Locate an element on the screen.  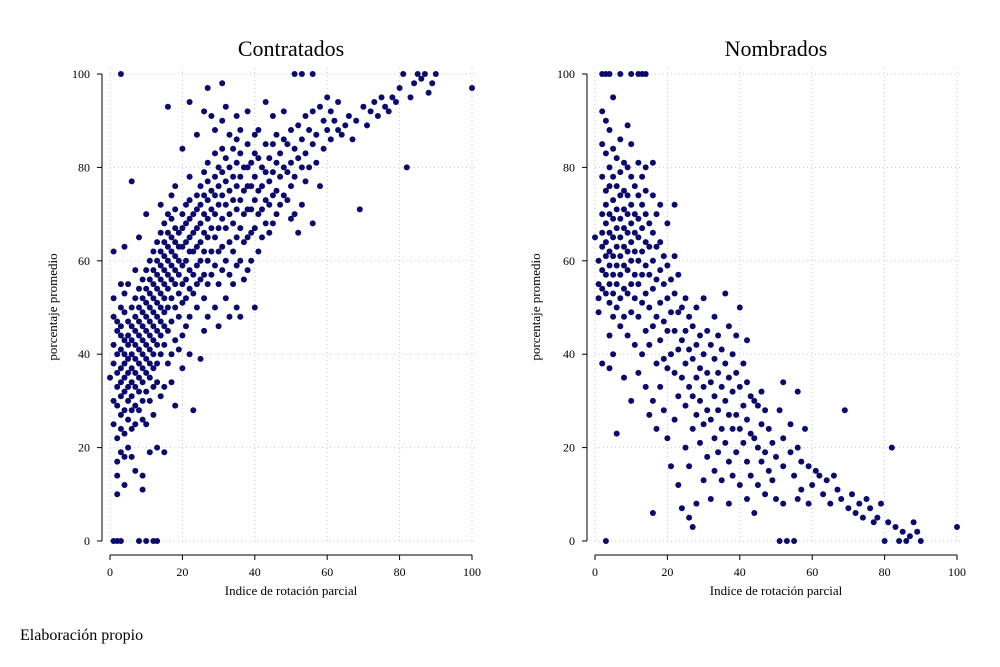
x-tick-label: 20 is located at coordinates (182, 572).